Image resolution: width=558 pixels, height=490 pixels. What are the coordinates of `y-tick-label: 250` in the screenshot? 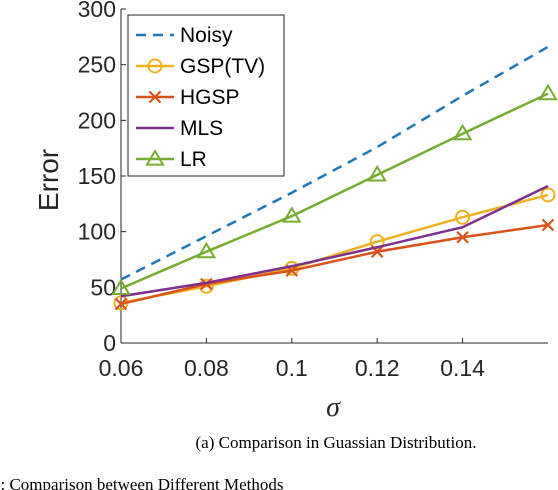 It's located at (97, 65).